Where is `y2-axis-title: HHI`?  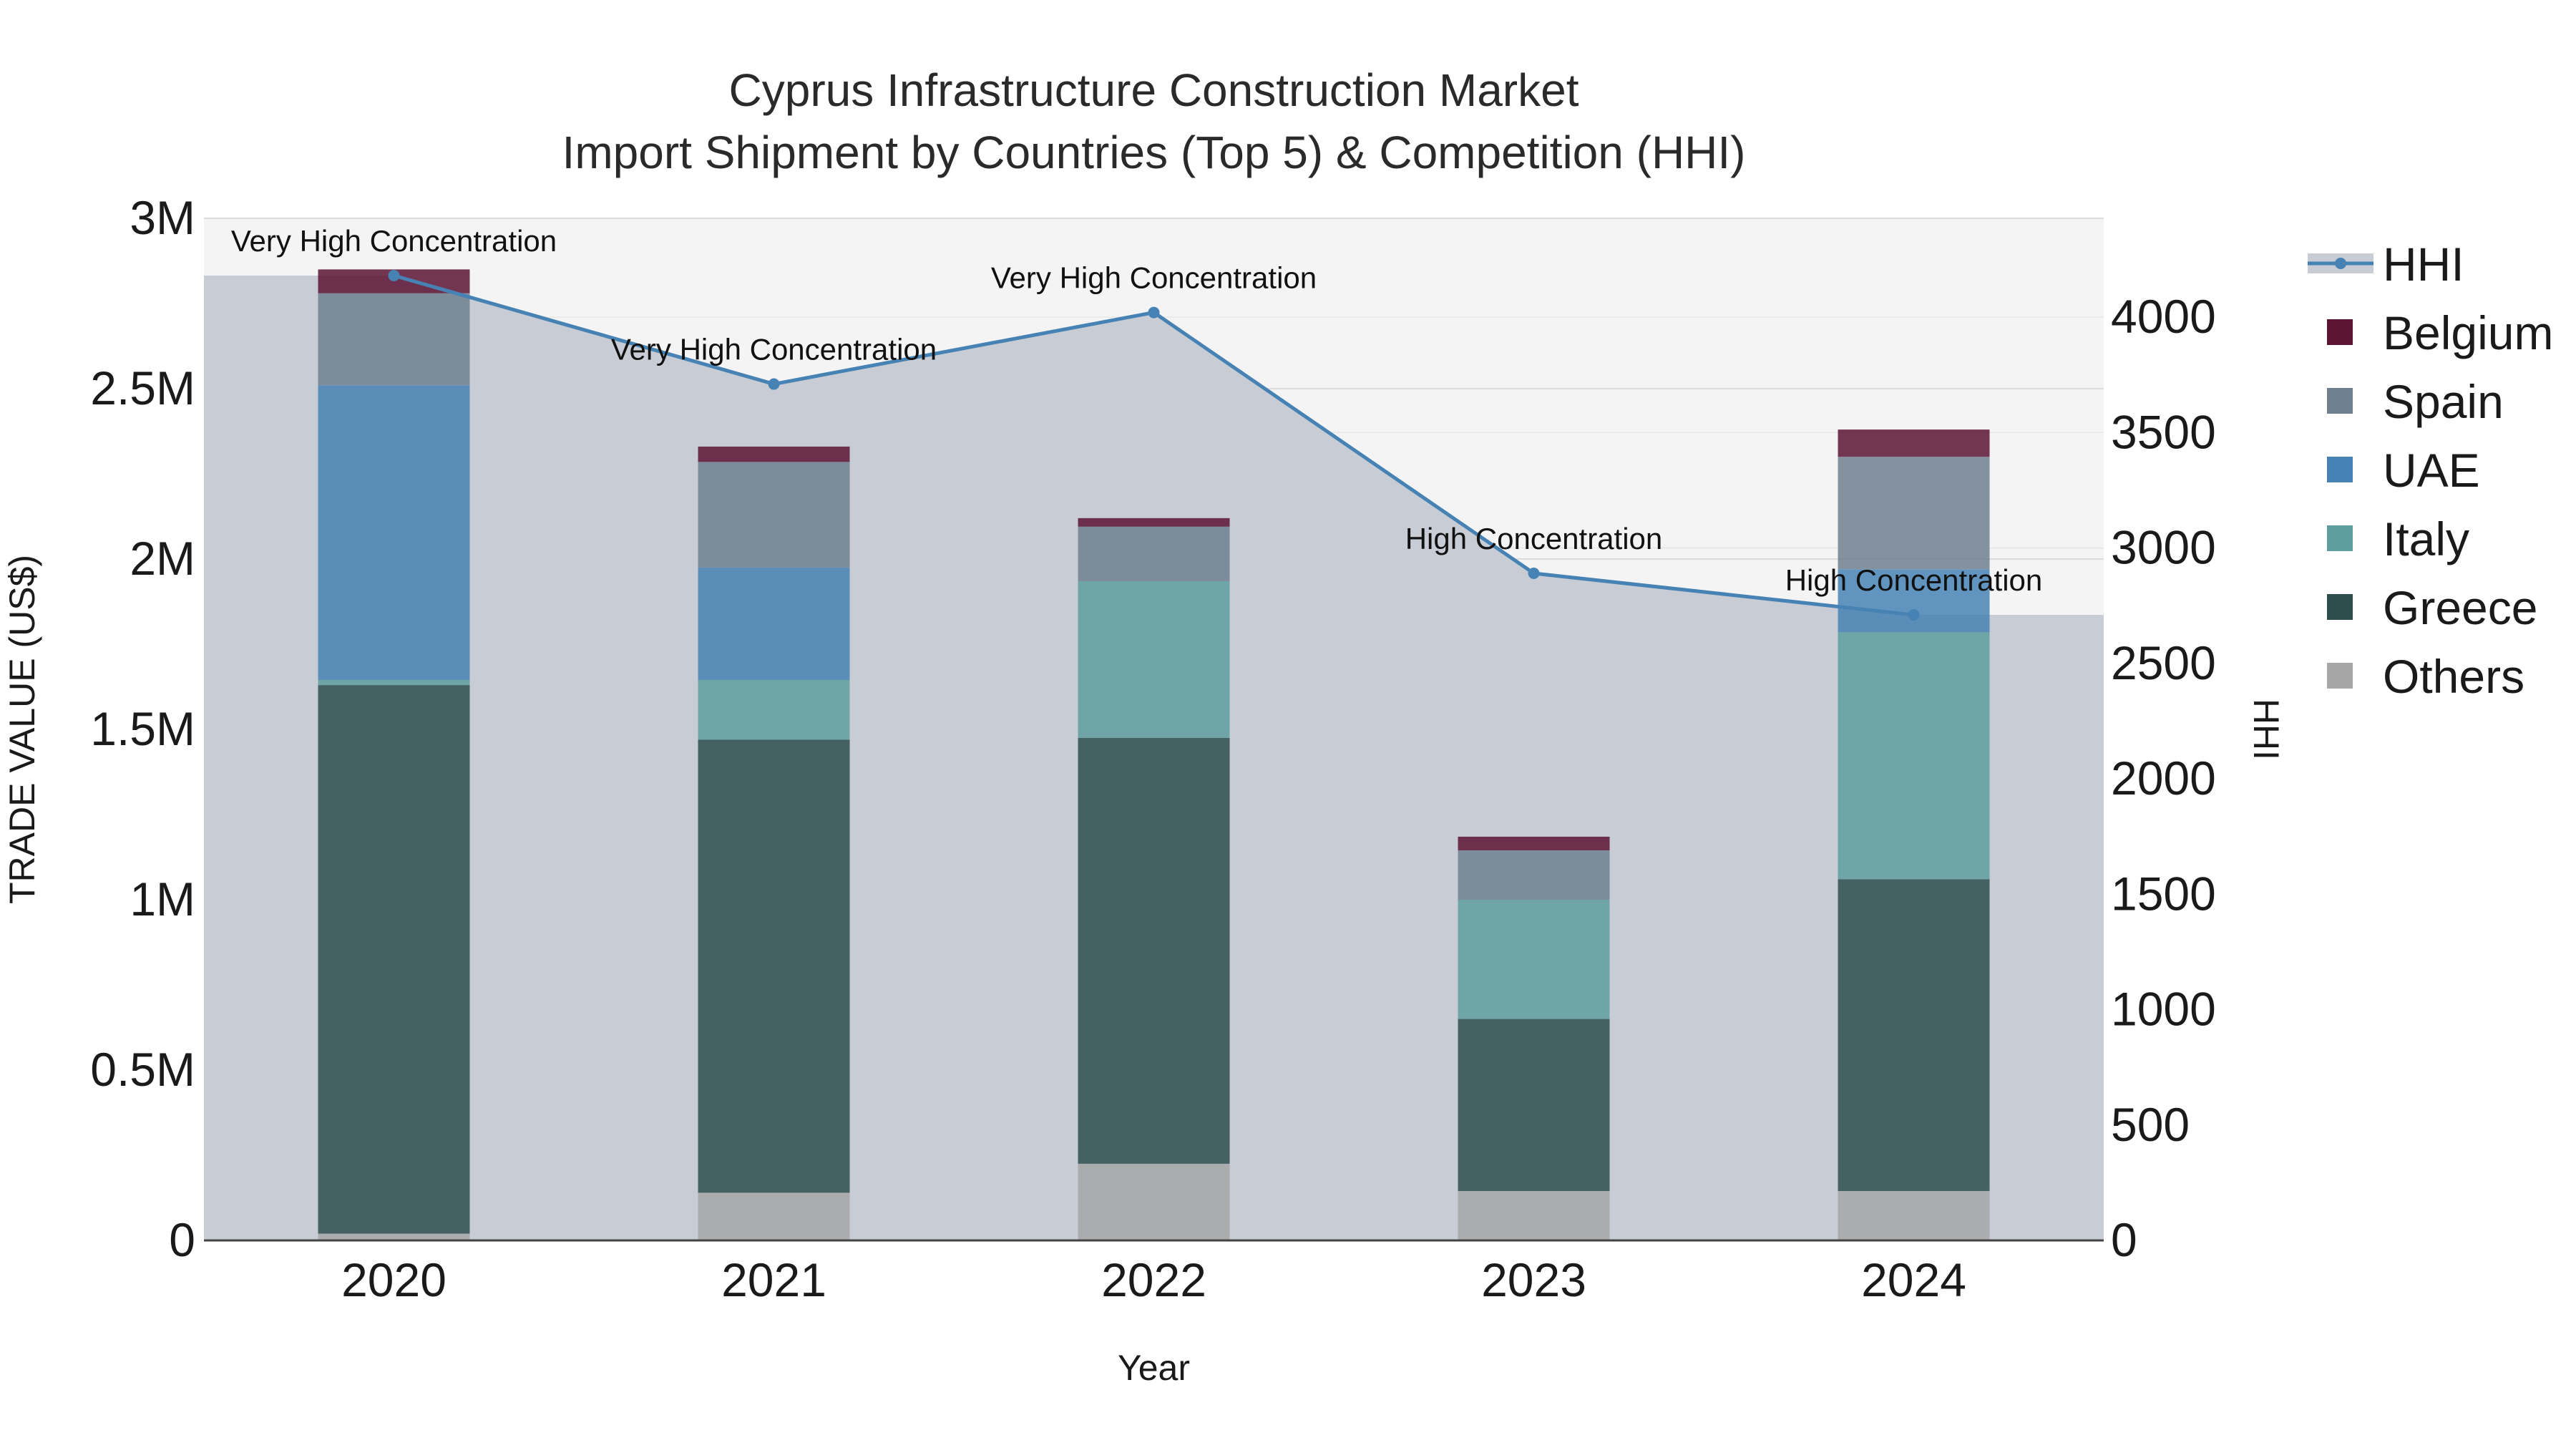
y2-axis-title: HHI is located at coordinates (2266, 729).